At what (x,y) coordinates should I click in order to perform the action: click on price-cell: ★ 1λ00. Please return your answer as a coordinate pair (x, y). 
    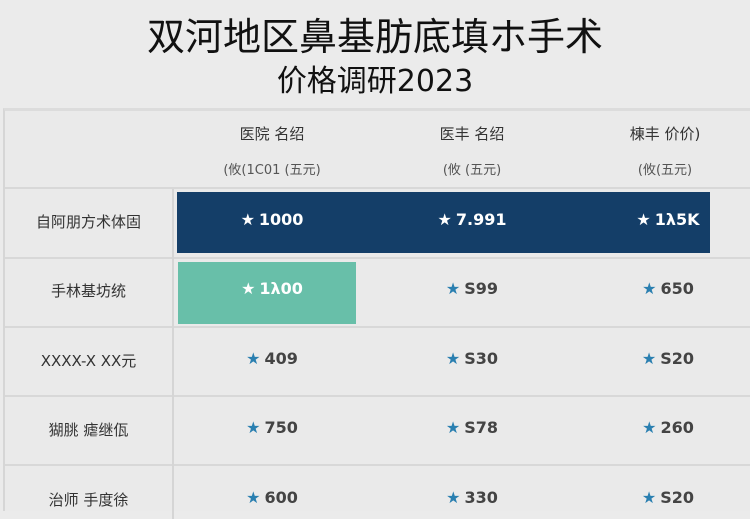
    Looking at the image, I should click on (272, 288).